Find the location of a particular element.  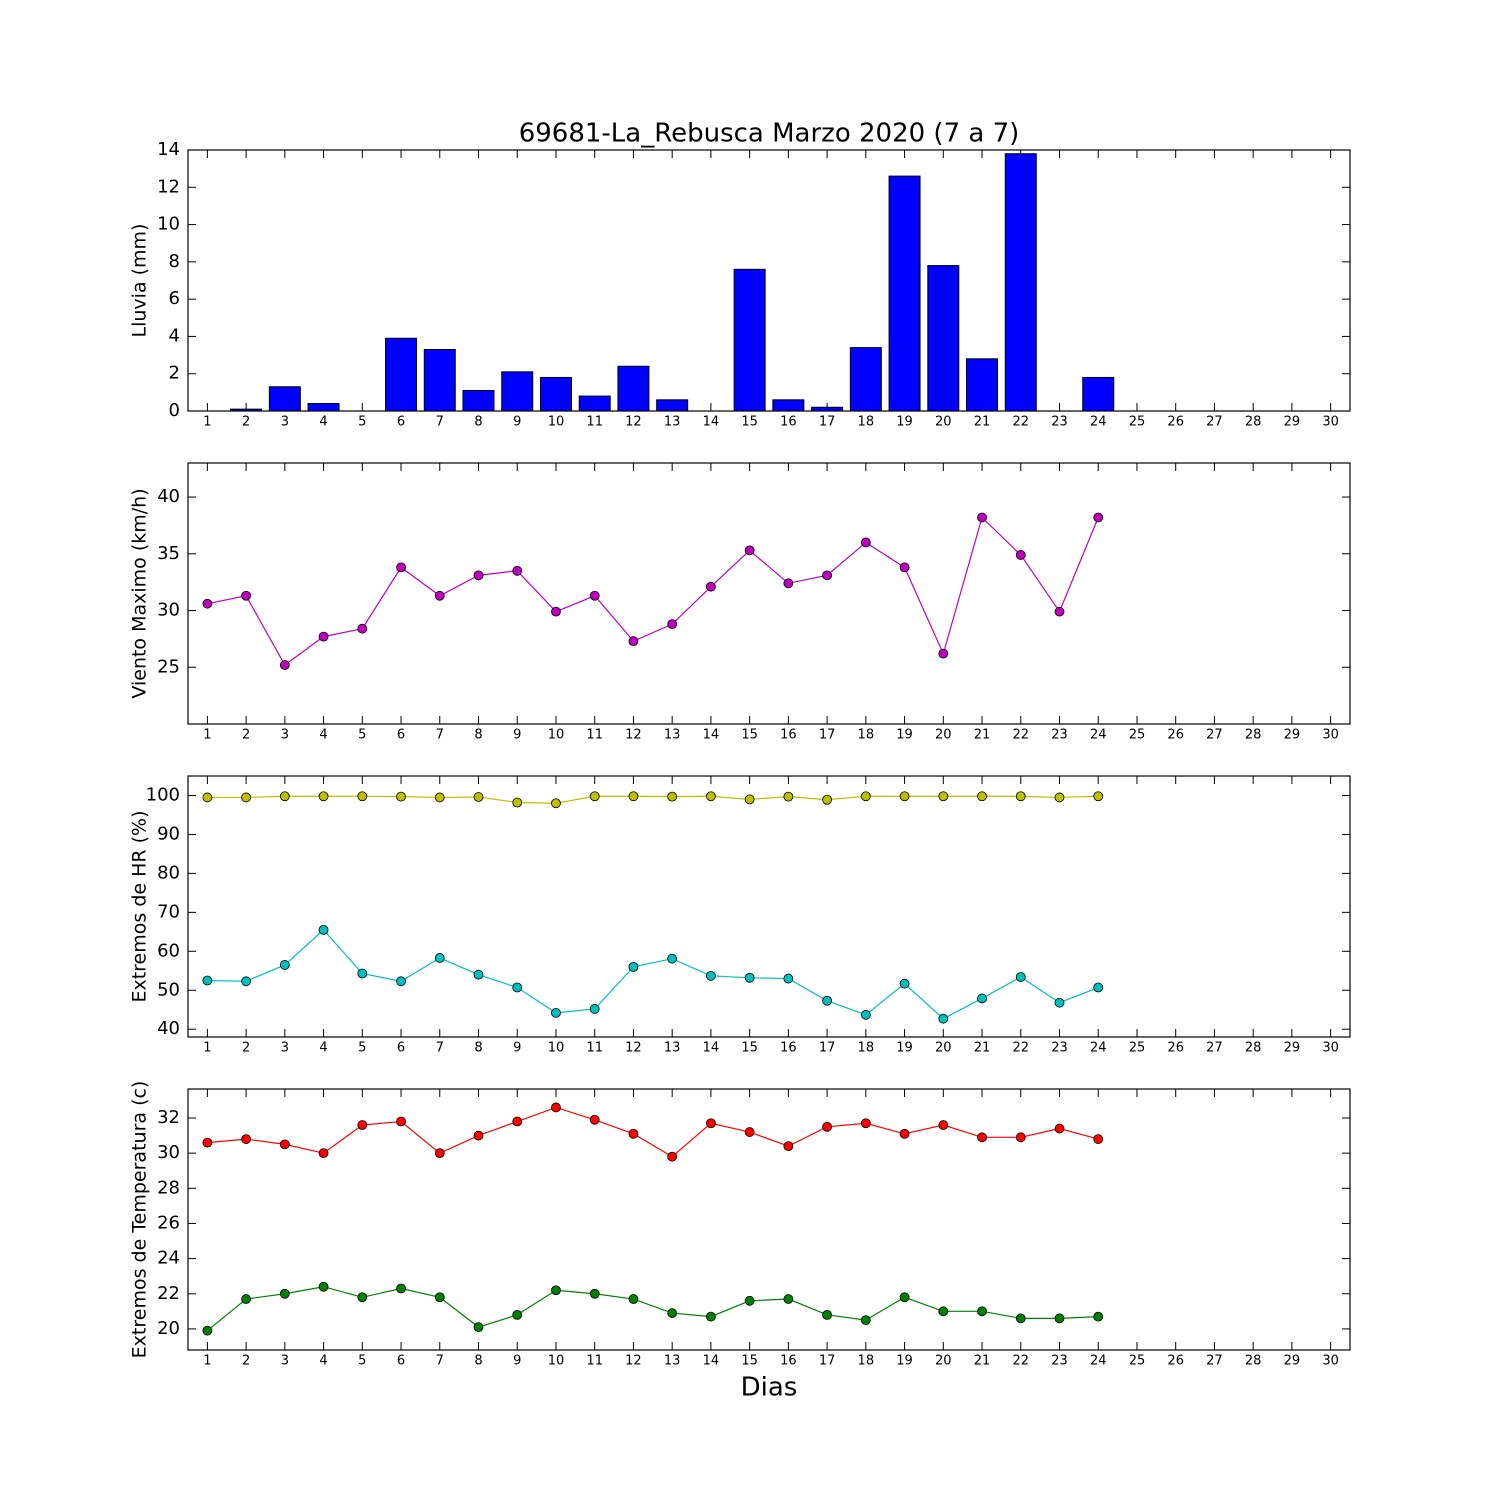

x-tick-label: 4 is located at coordinates (323, 1048).